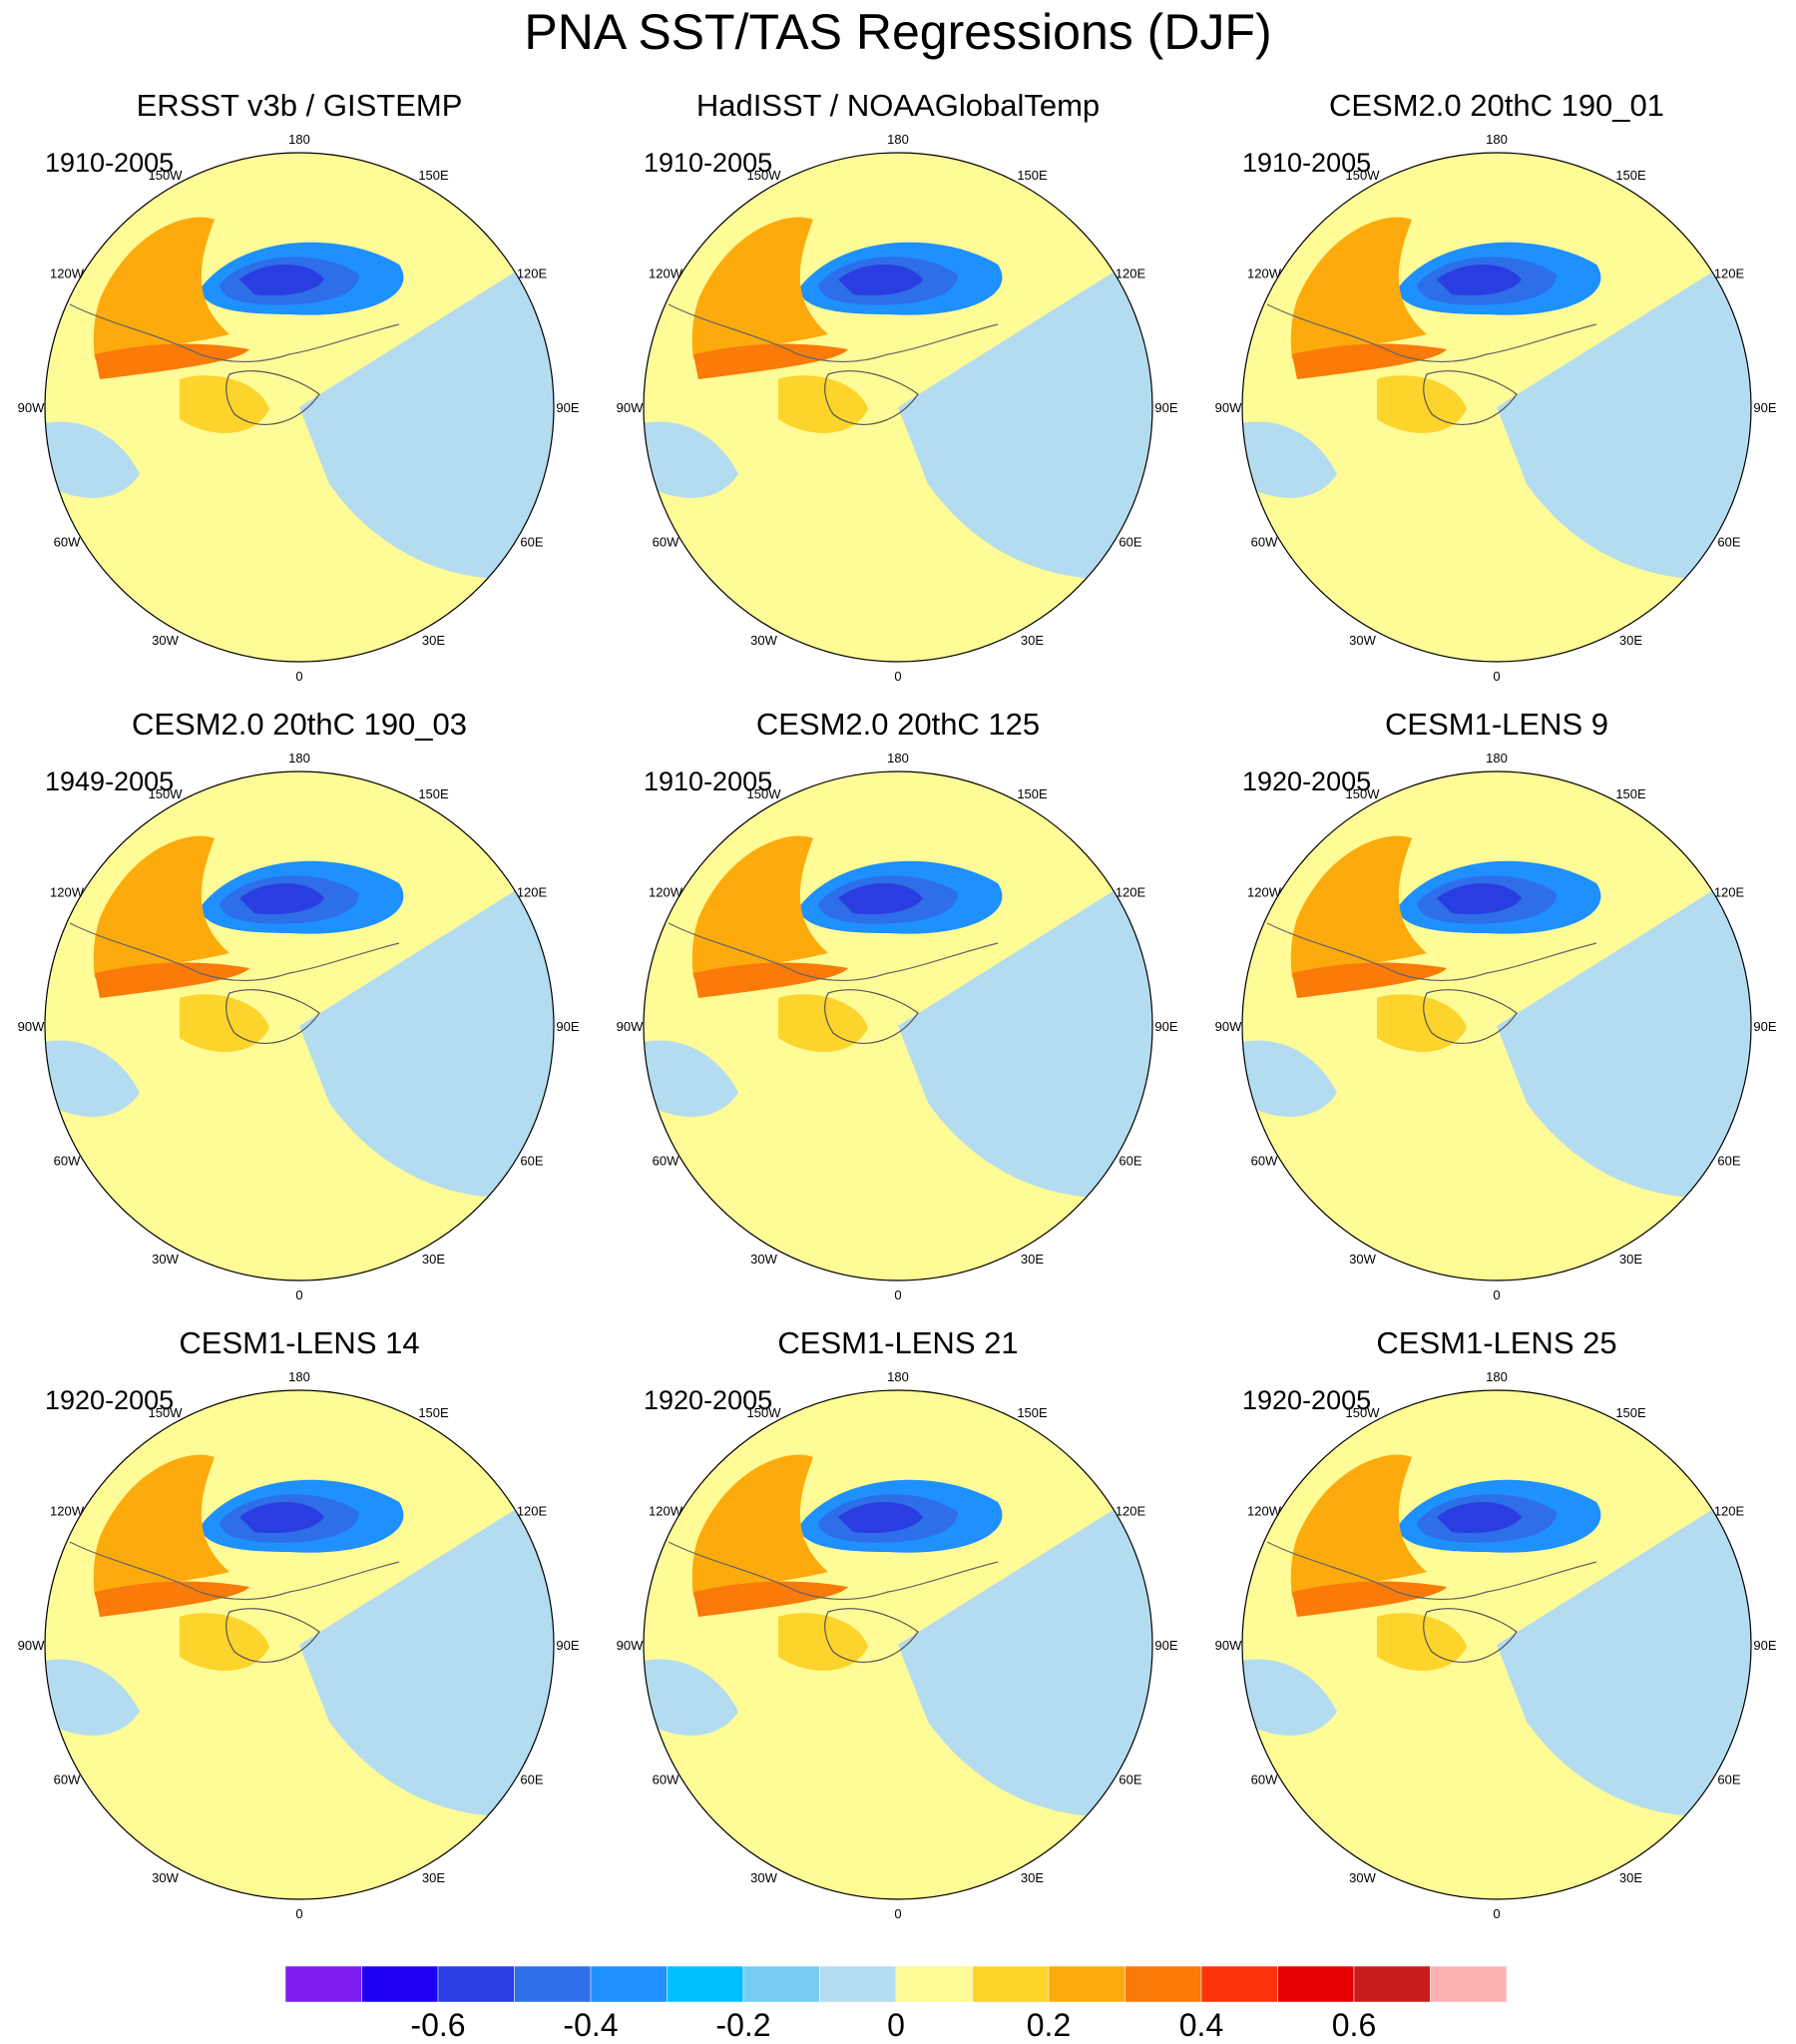 The height and width of the screenshot is (2044, 1796). What do you see at coordinates (898, 1342) in the screenshot?
I see `panel-title: CESM1-LENS 21` at bounding box center [898, 1342].